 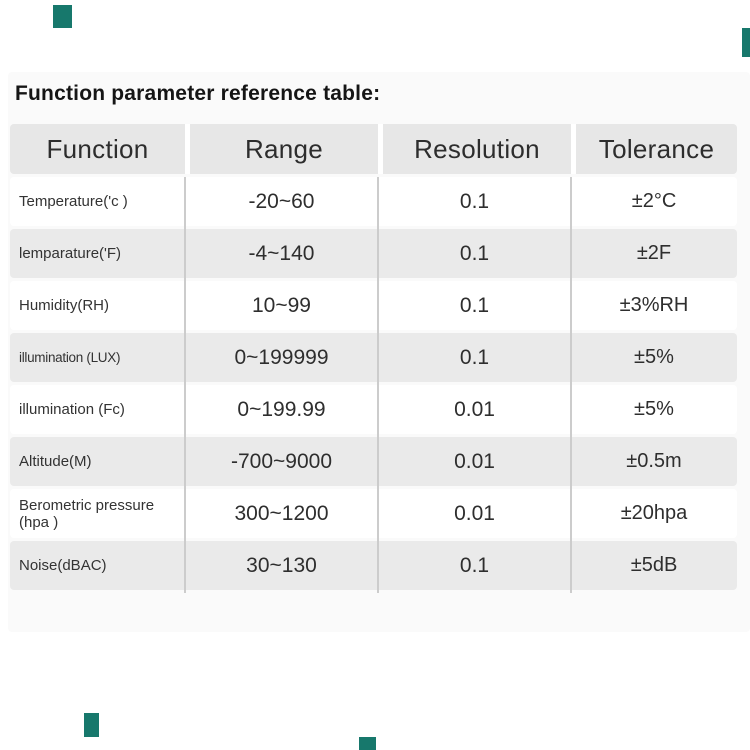 What do you see at coordinates (281, 253) in the screenshot?
I see `range-value-cell: -4~140` at bounding box center [281, 253].